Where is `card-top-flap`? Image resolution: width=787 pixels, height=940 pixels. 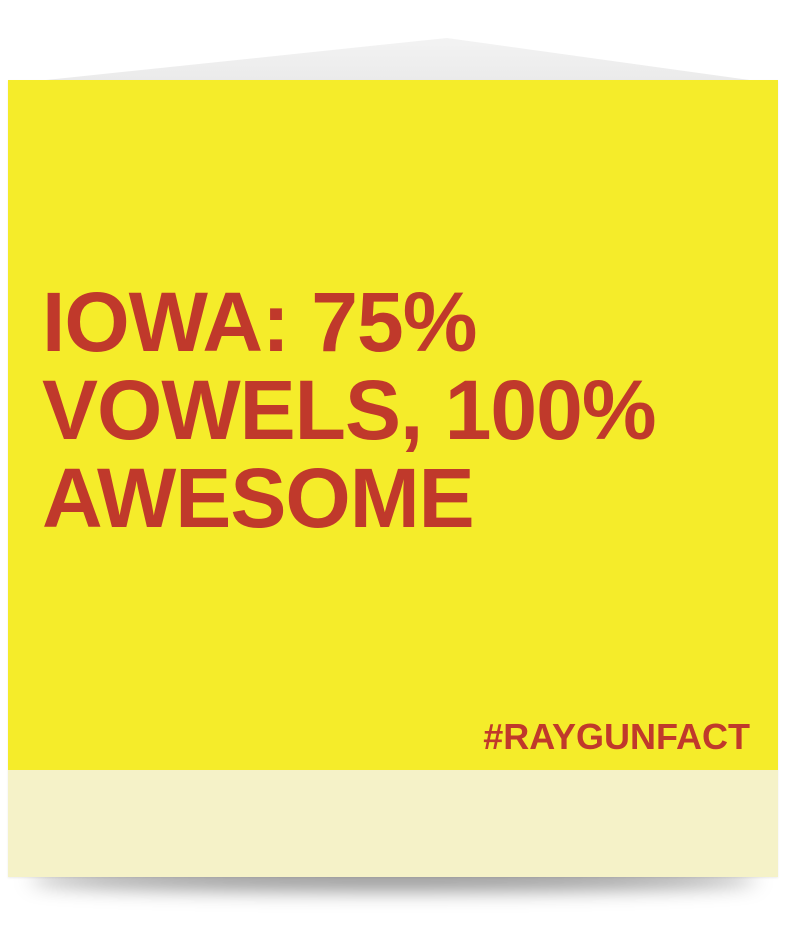 card-top-flap is located at coordinates (393, 61).